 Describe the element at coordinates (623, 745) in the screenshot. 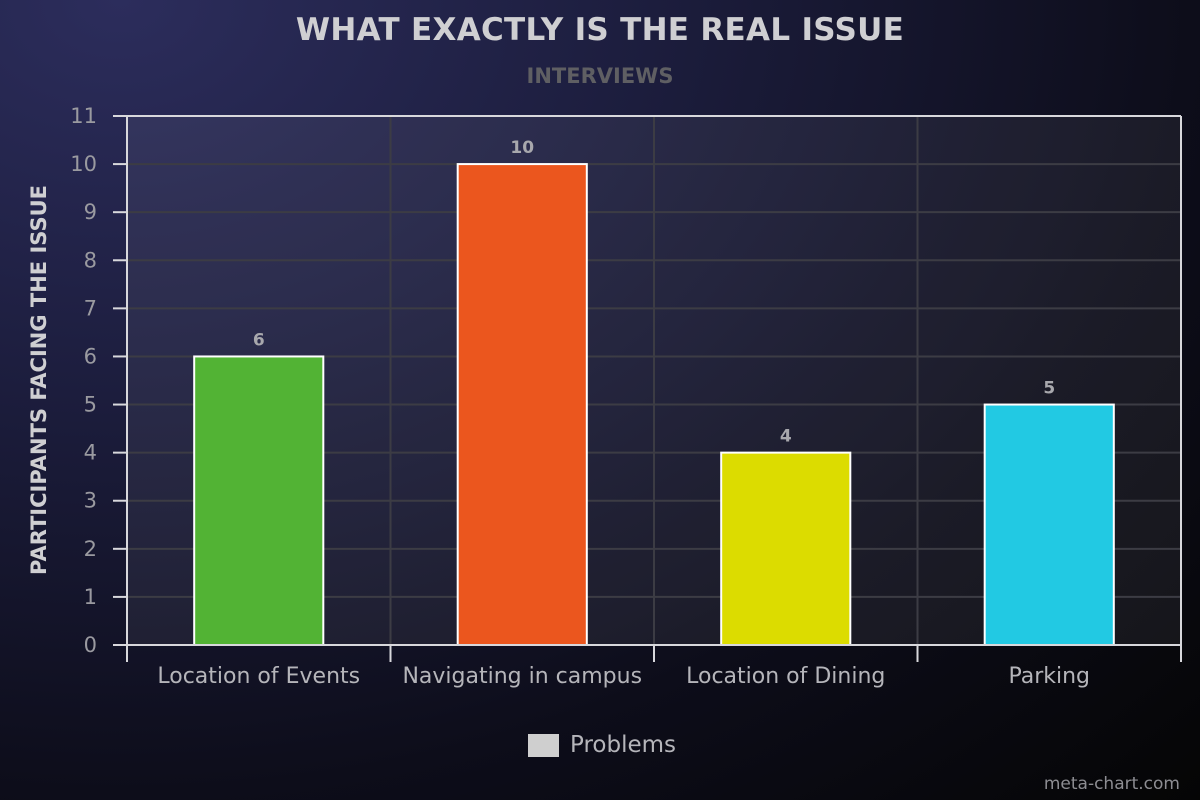

I see `legend-label: Problems` at that location.